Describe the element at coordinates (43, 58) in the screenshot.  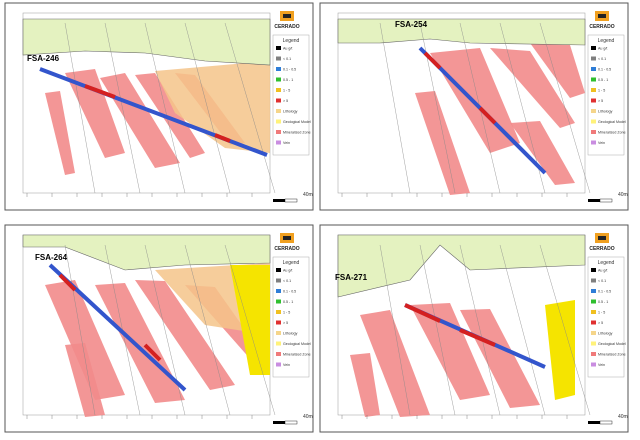
I see `hole-label: FSA-246` at that location.